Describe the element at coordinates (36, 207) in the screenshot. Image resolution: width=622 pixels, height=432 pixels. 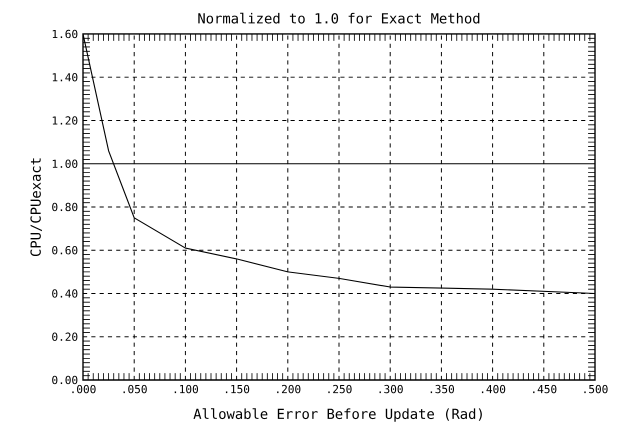
I see `y-axis-title: CPU/CPUexact` at that location.